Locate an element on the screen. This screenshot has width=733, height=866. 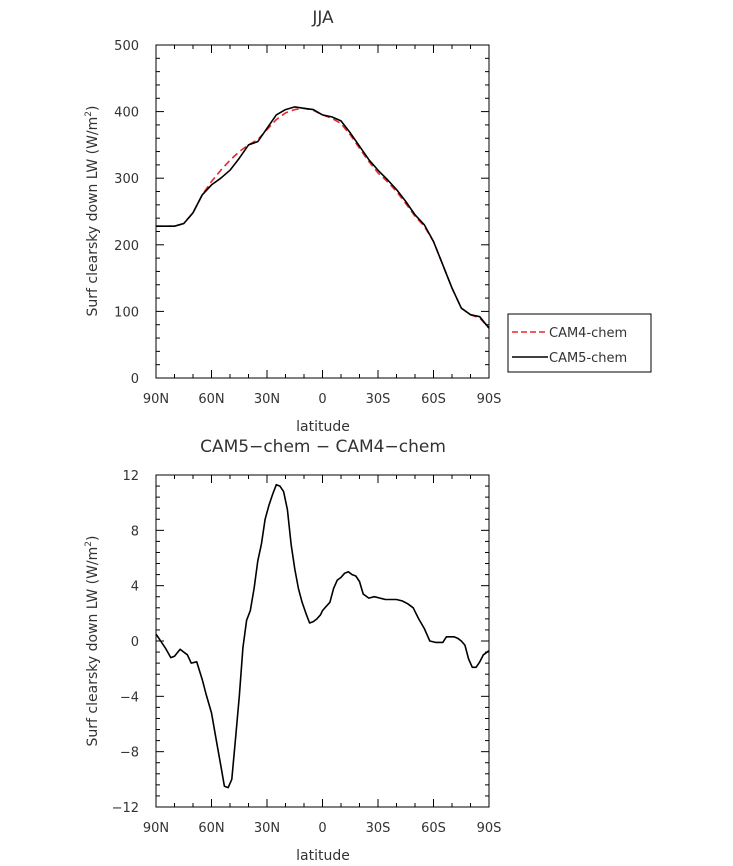
y-tick-label: −12 is located at coordinates (125, 808).